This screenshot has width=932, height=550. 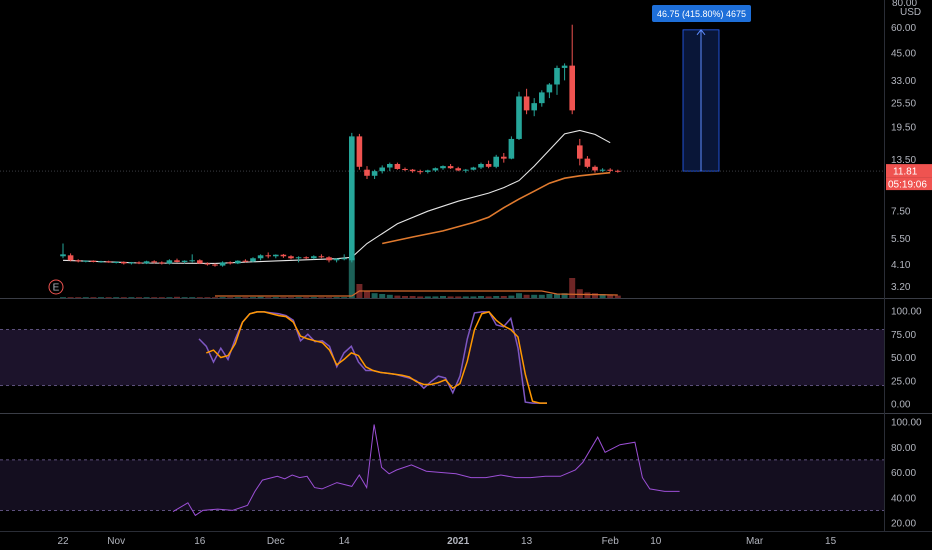 What do you see at coordinates (901, 287) in the screenshot?
I see `price-tick: 3.20` at bounding box center [901, 287].